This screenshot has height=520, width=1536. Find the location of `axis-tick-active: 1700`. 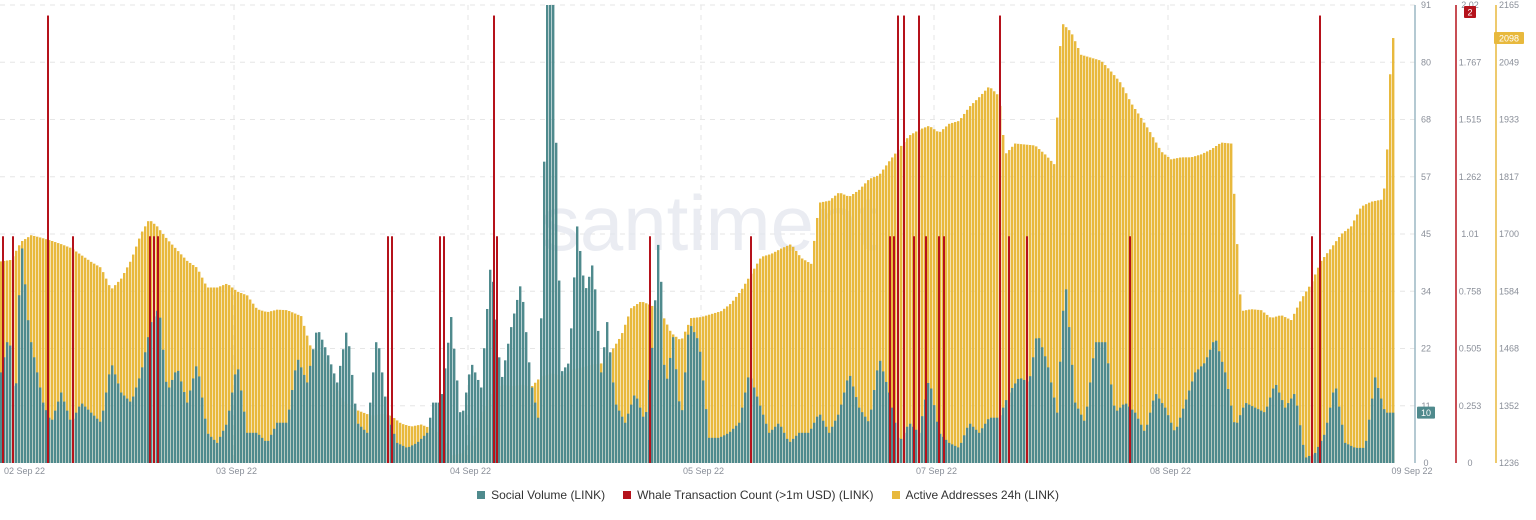

axis-tick-active: 1700 is located at coordinates (1509, 234).